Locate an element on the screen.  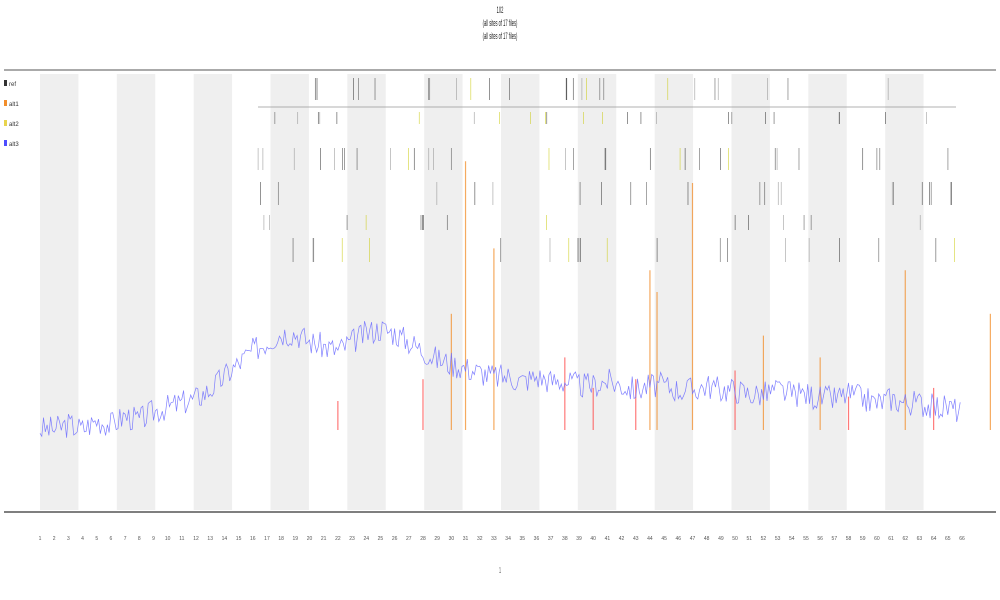
x-tick-label: 22 is located at coordinates (338, 539).